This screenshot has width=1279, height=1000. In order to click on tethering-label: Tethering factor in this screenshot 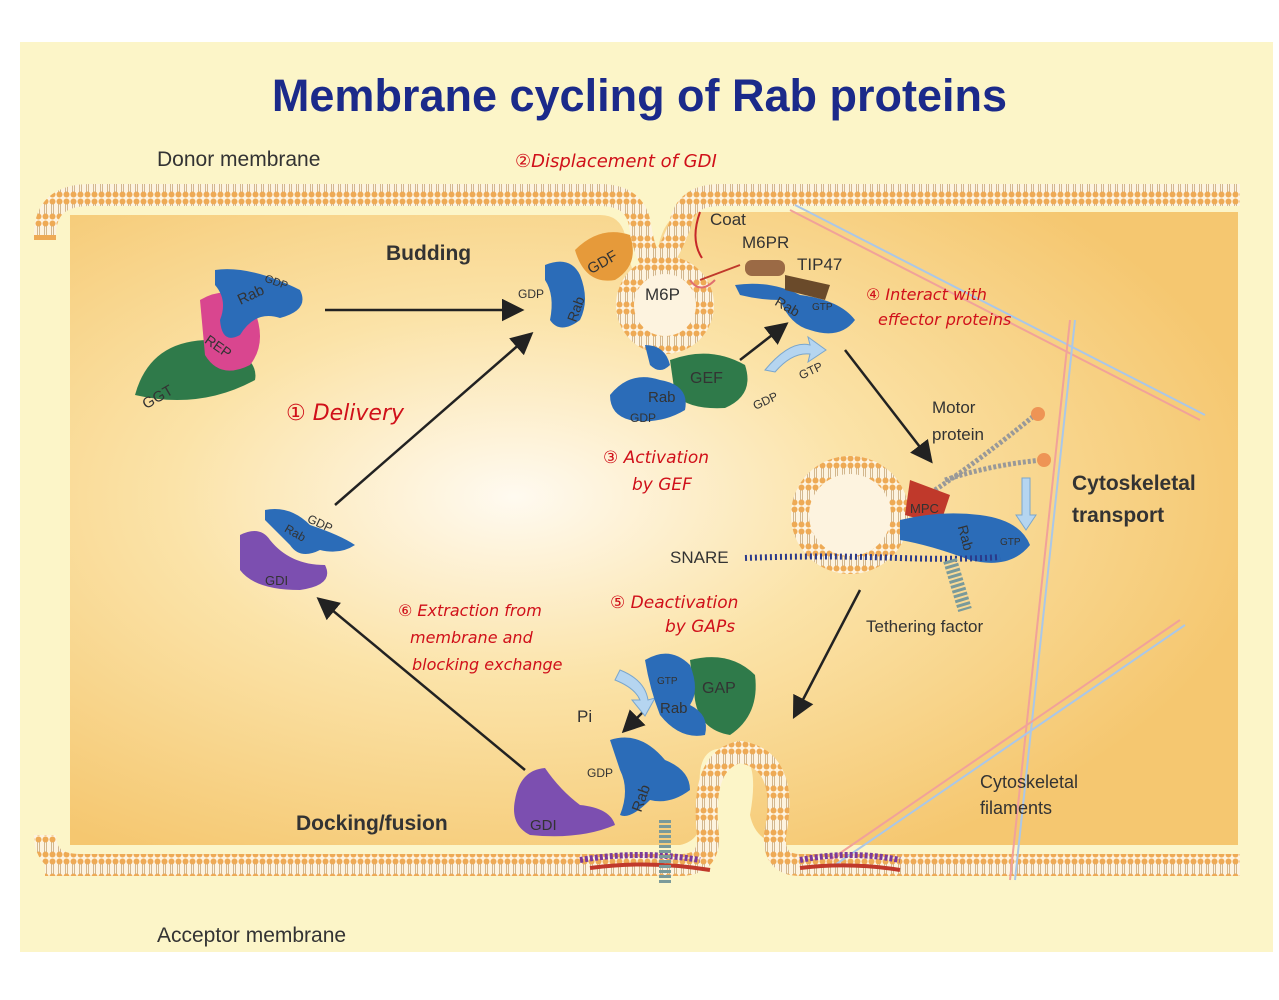, I will do `click(925, 626)`.